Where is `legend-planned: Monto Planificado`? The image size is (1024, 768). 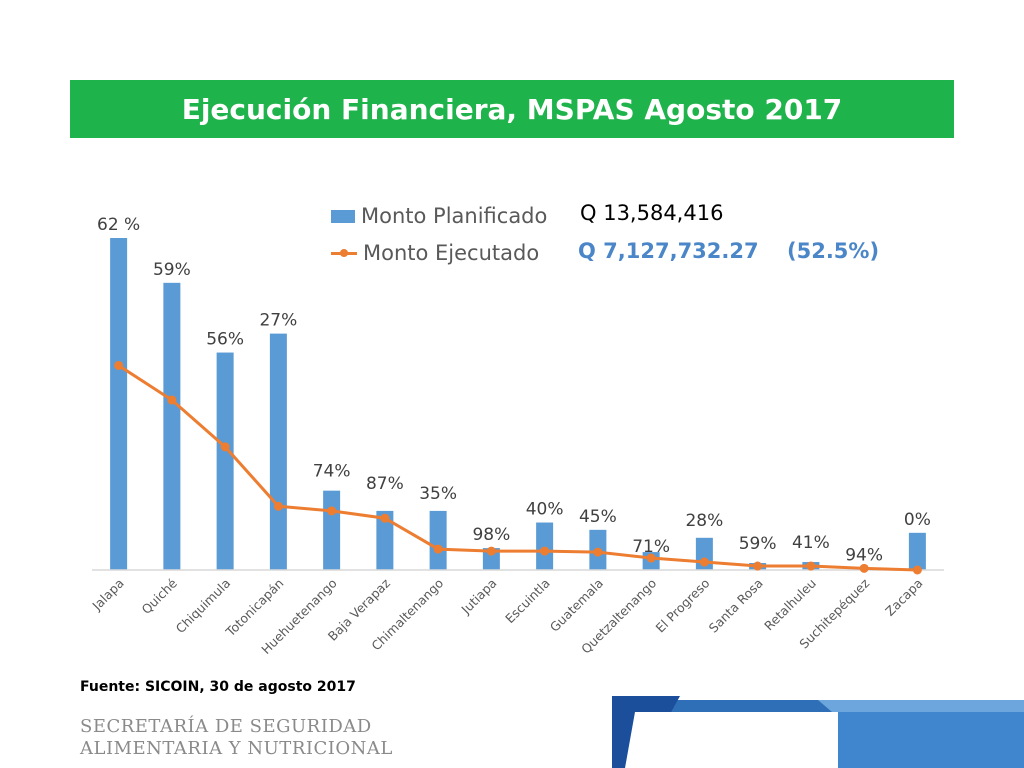
legend-planned: Monto Planificado is located at coordinates (439, 216).